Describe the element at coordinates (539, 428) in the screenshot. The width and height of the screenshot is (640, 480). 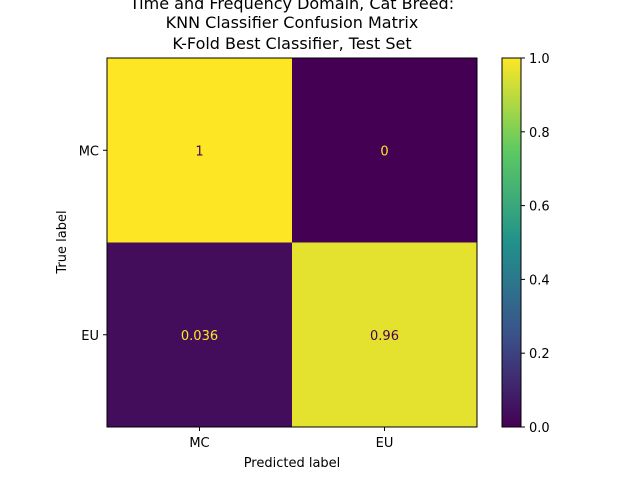
I see `colorbar-tick-label: 0.0` at that location.